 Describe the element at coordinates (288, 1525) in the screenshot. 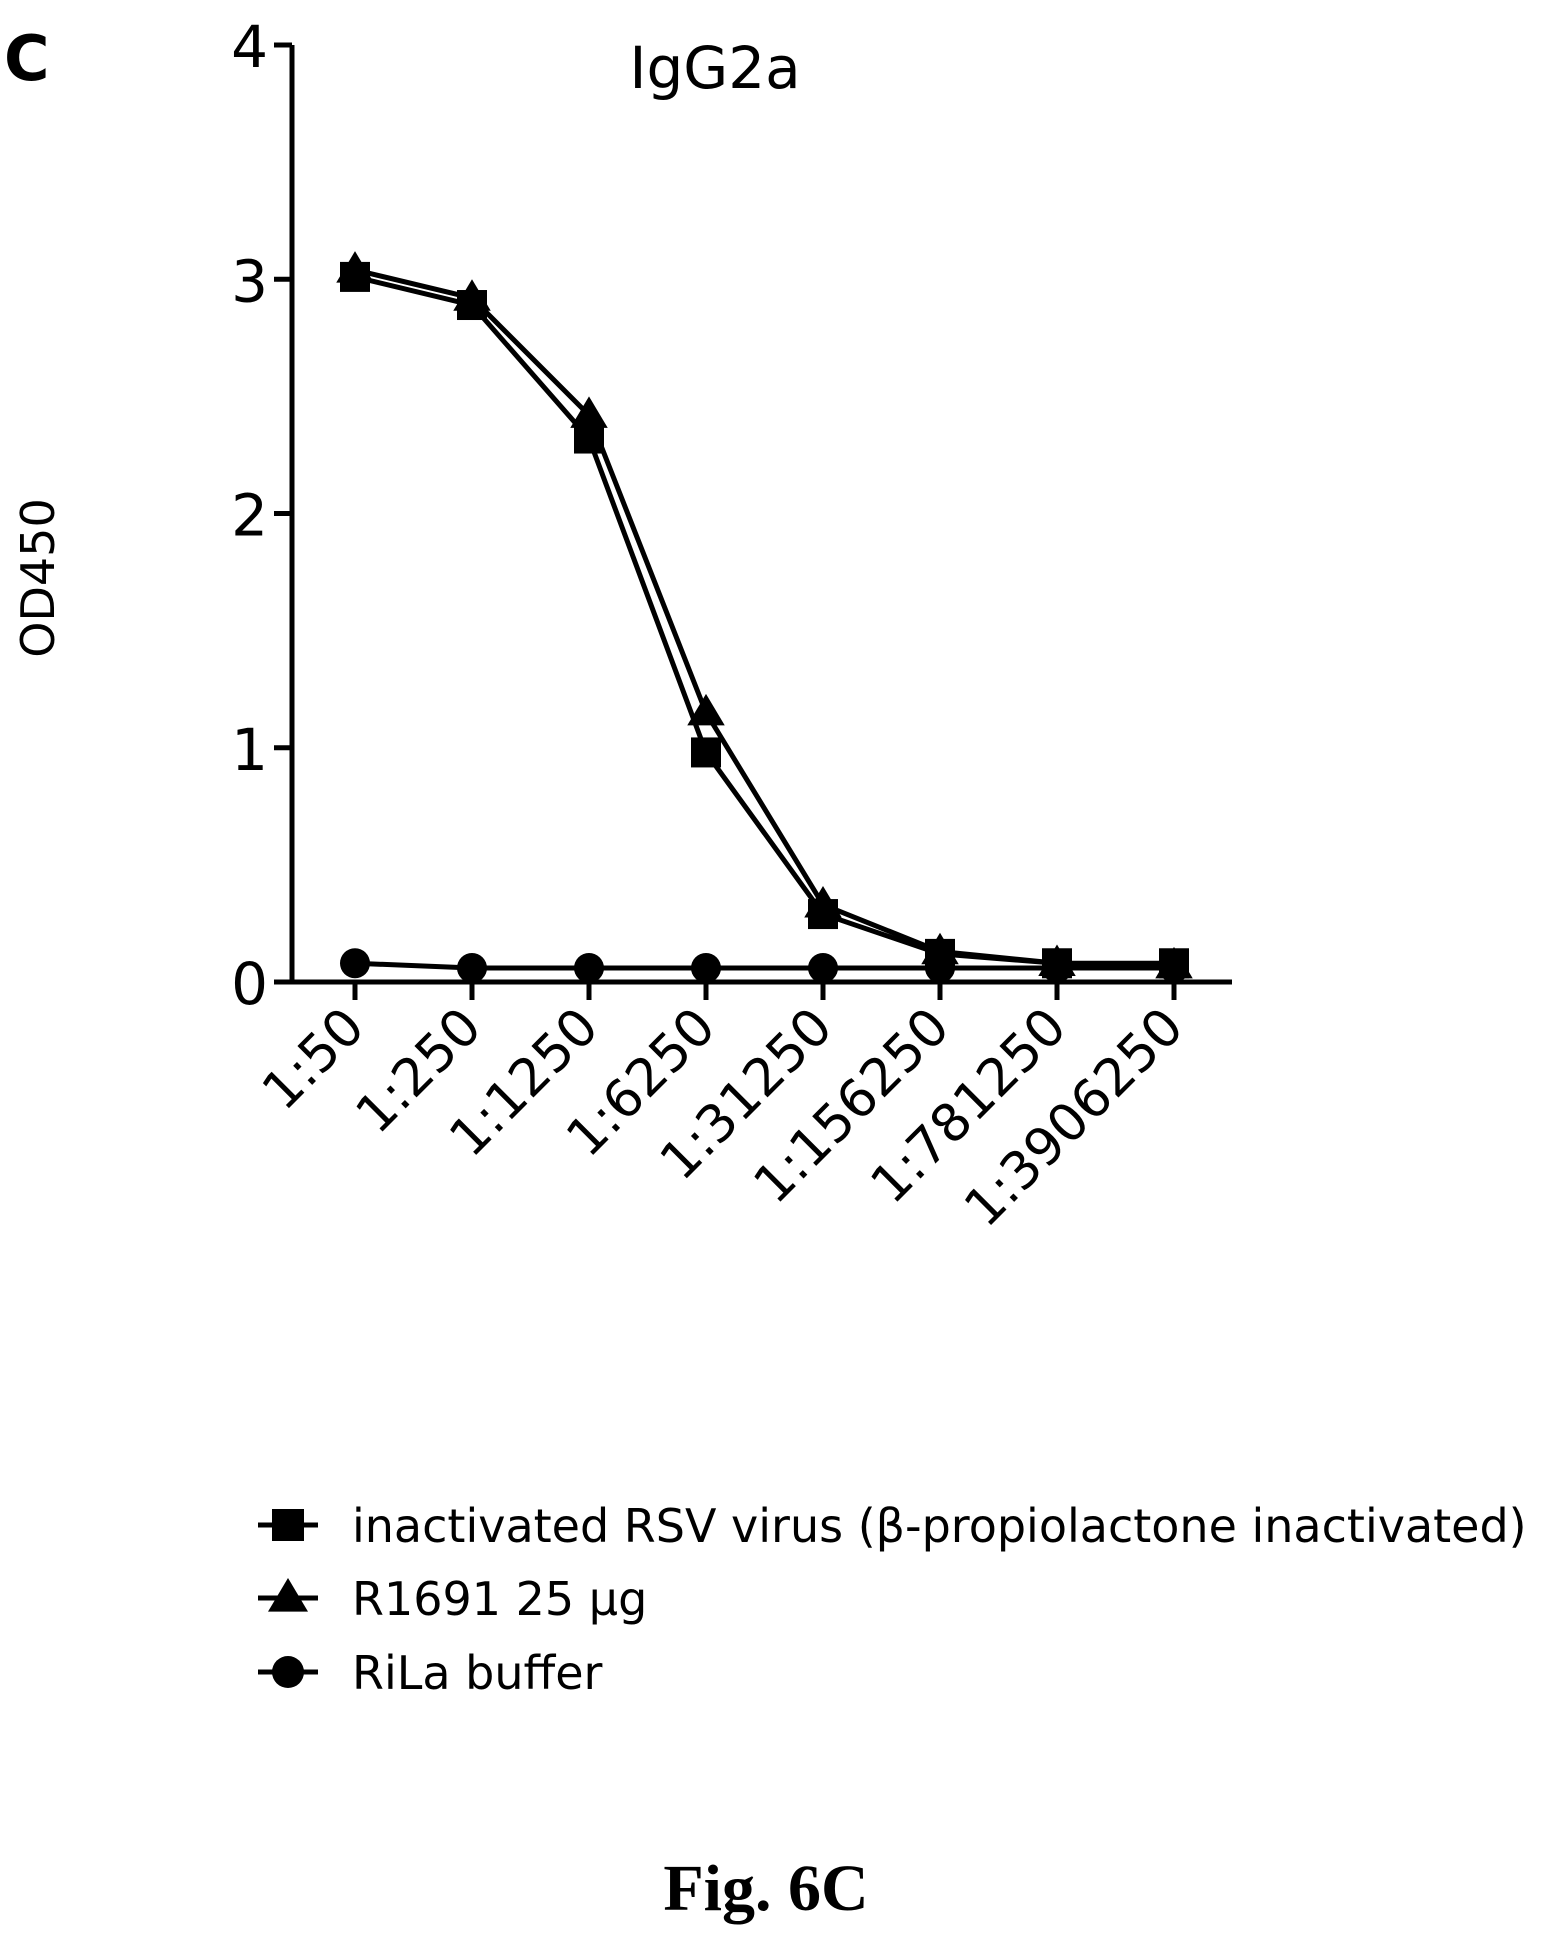

I see `legend-marker-square` at that location.